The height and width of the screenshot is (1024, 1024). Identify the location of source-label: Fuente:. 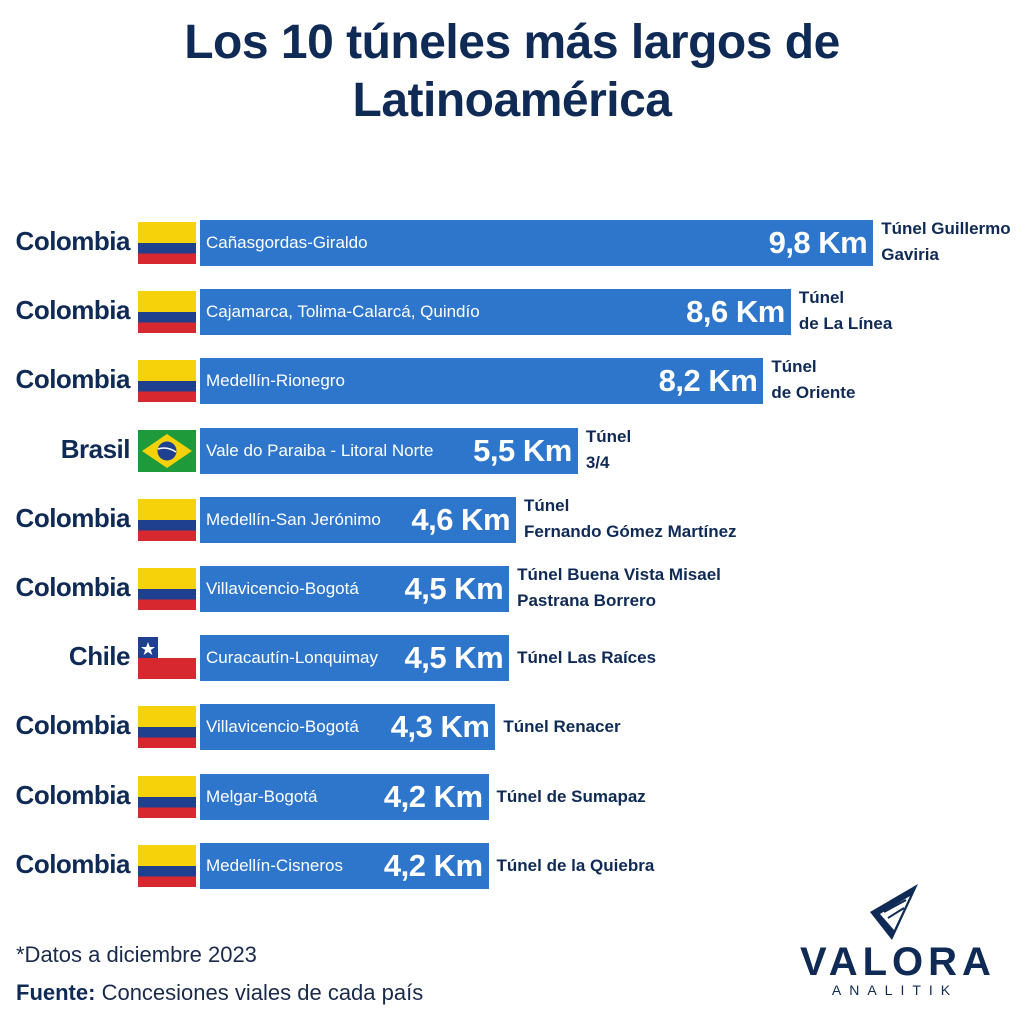
(56, 992).